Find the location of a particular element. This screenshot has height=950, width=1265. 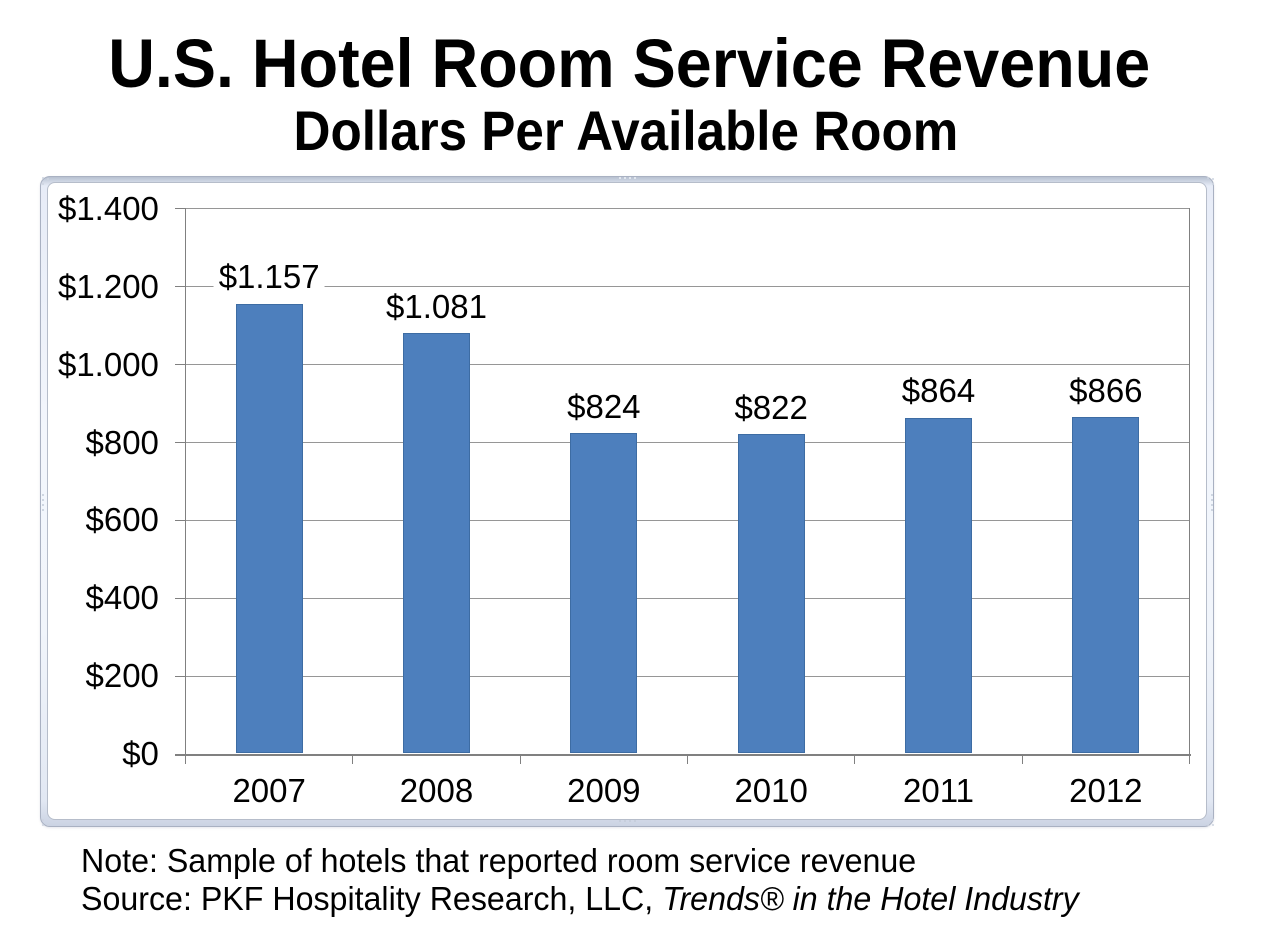

y-tick-label: $600 is located at coordinates (122, 520).